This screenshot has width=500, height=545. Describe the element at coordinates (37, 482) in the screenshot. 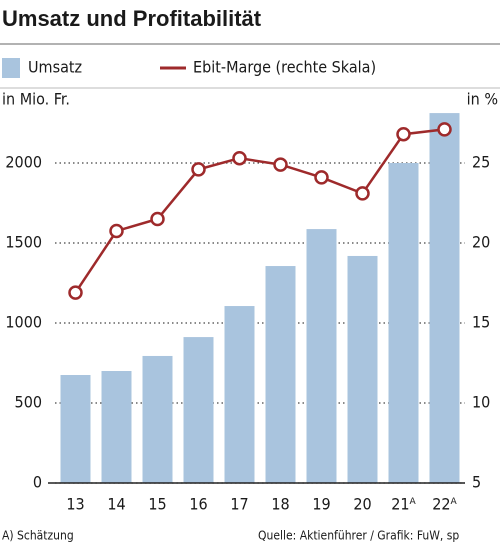

I see `y-tick-label: 0` at that location.